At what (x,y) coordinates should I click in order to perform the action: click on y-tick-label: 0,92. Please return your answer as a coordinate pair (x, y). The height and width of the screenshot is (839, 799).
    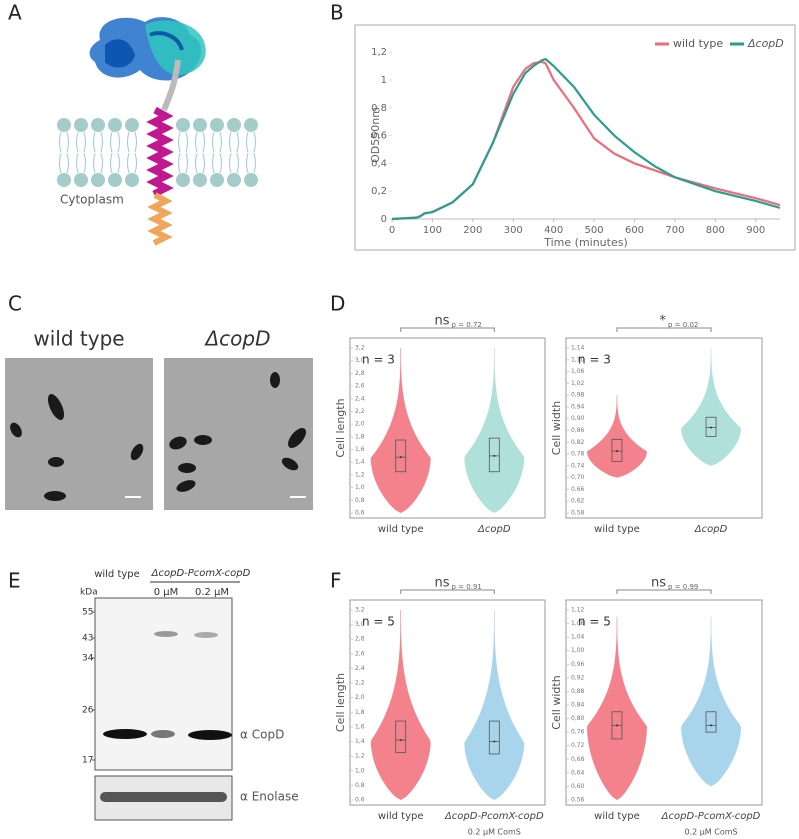
    Looking at the image, I should click on (578, 677).